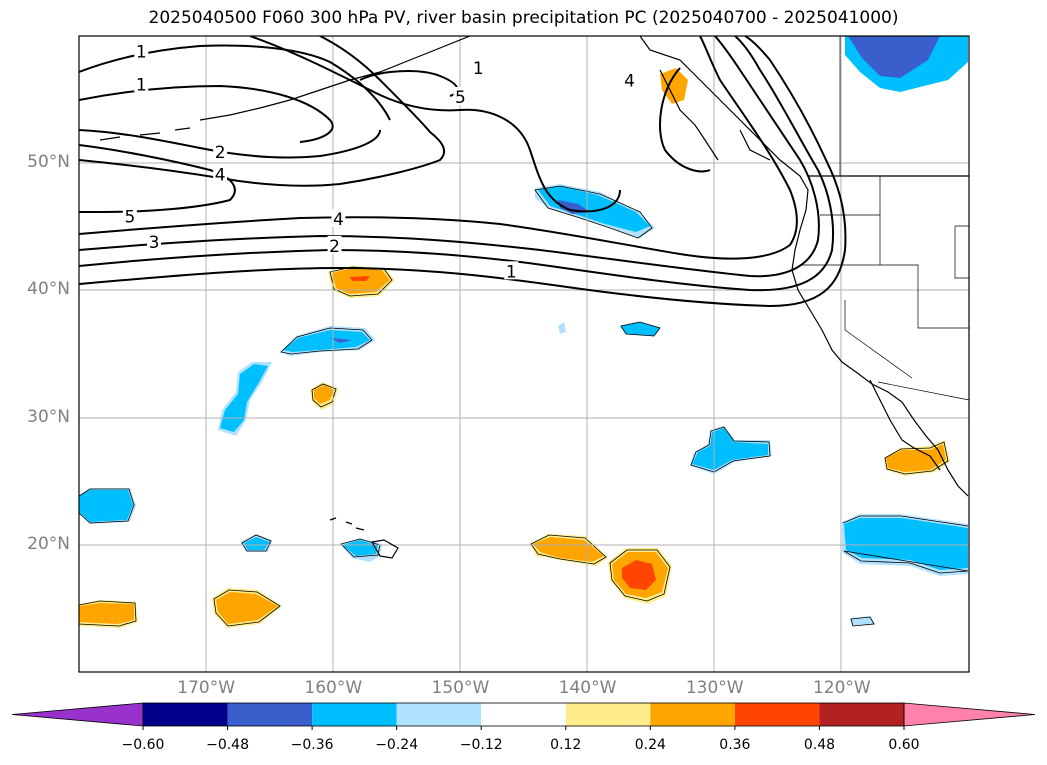  I want to click on colorbar-tick-label: 0.24, so click(650, 745).